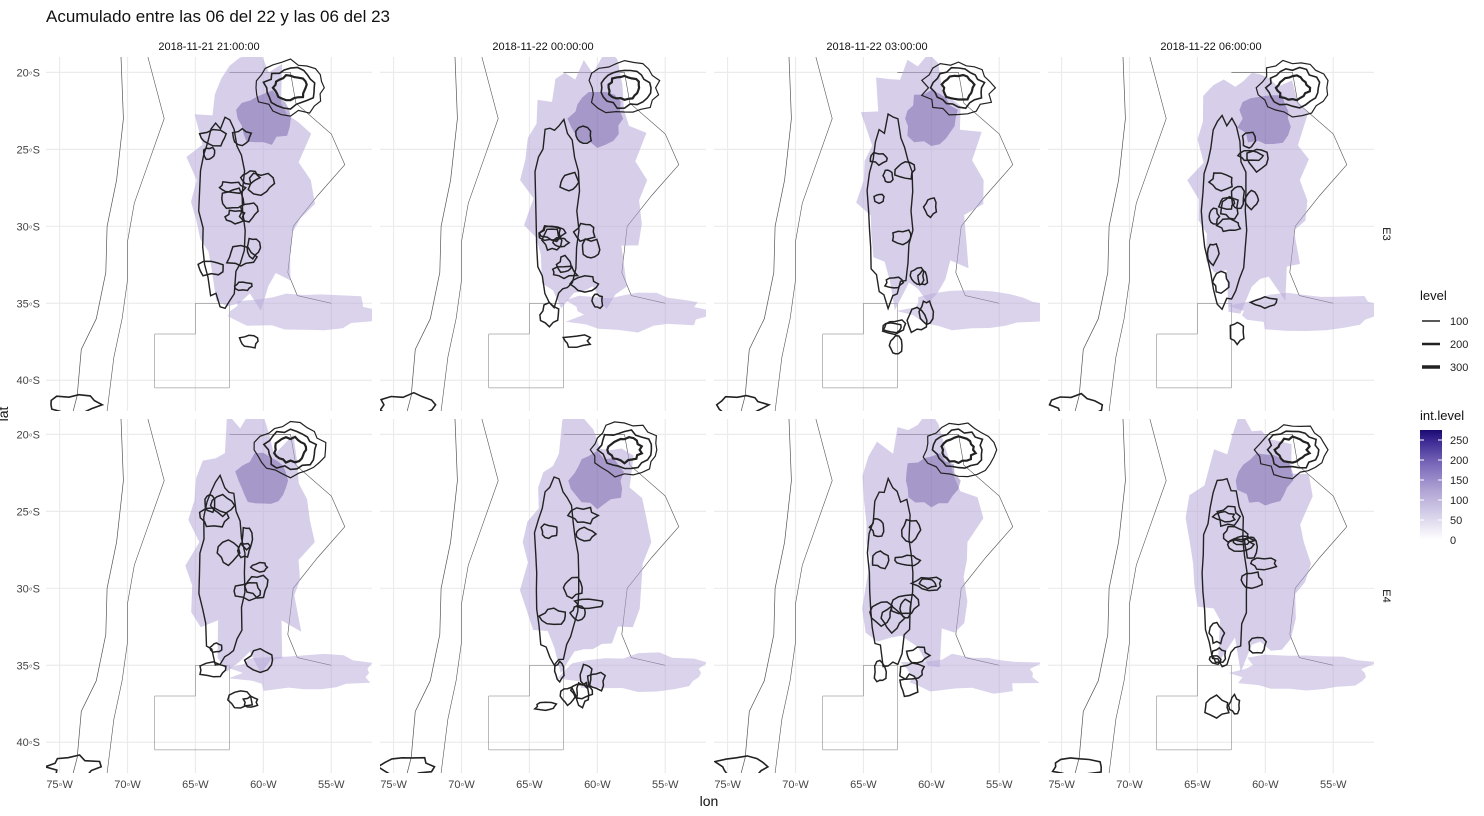  Describe the element at coordinates (28, 589) in the screenshot. I see `y-tick-label: 30◦S` at that location.